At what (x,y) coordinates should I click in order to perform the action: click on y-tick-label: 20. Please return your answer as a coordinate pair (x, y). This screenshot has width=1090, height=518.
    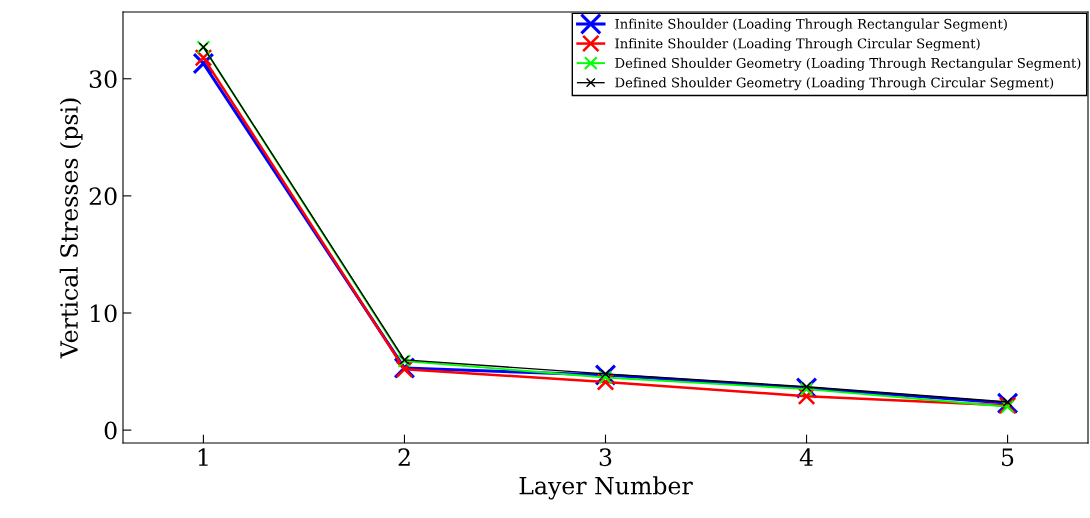
    Looking at the image, I should click on (103, 196).